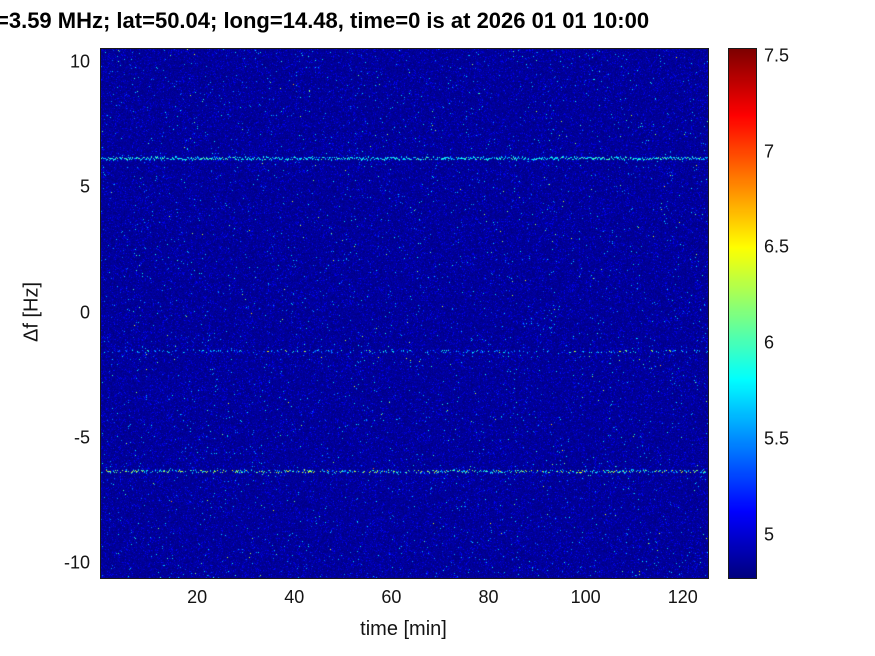 This screenshot has width=875, height=656. I want to click on y-tick-label: -5, so click(81, 437).